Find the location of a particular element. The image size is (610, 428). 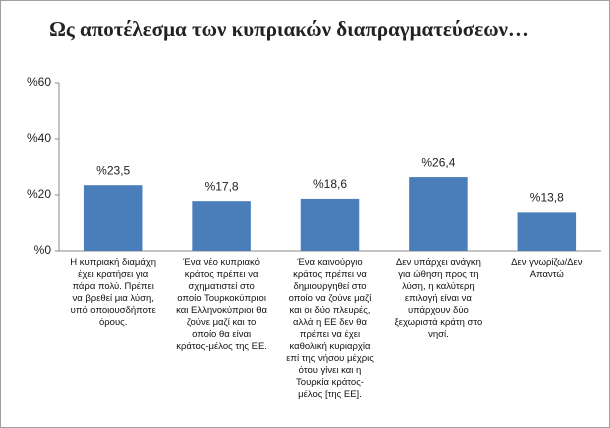

value-label: %23,5 is located at coordinates (113, 170).